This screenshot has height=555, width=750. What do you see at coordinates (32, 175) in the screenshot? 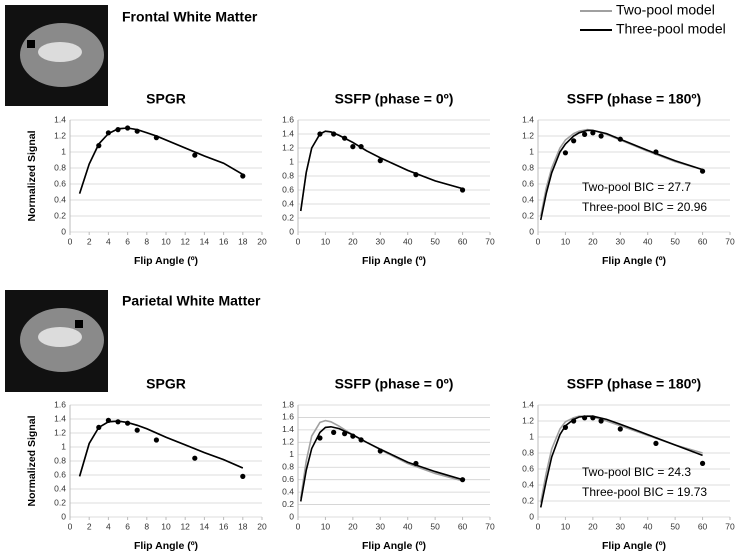
I see `y-axis-label: Normalized Signal` at bounding box center [32, 175].